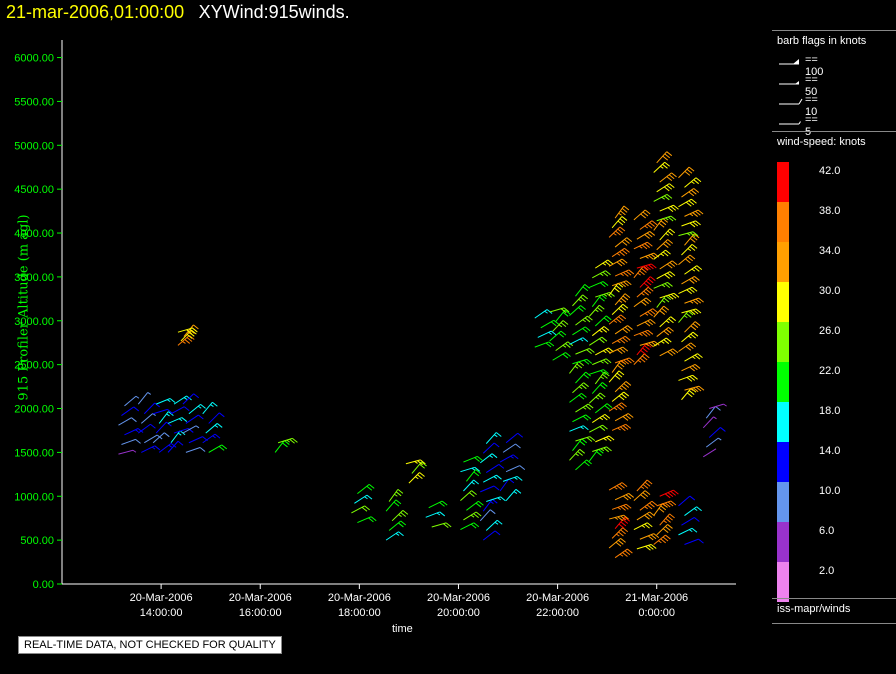 The height and width of the screenshot is (674, 896). What do you see at coordinates (834, 30) in the screenshot?
I see `legend-rule` at bounding box center [834, 30].